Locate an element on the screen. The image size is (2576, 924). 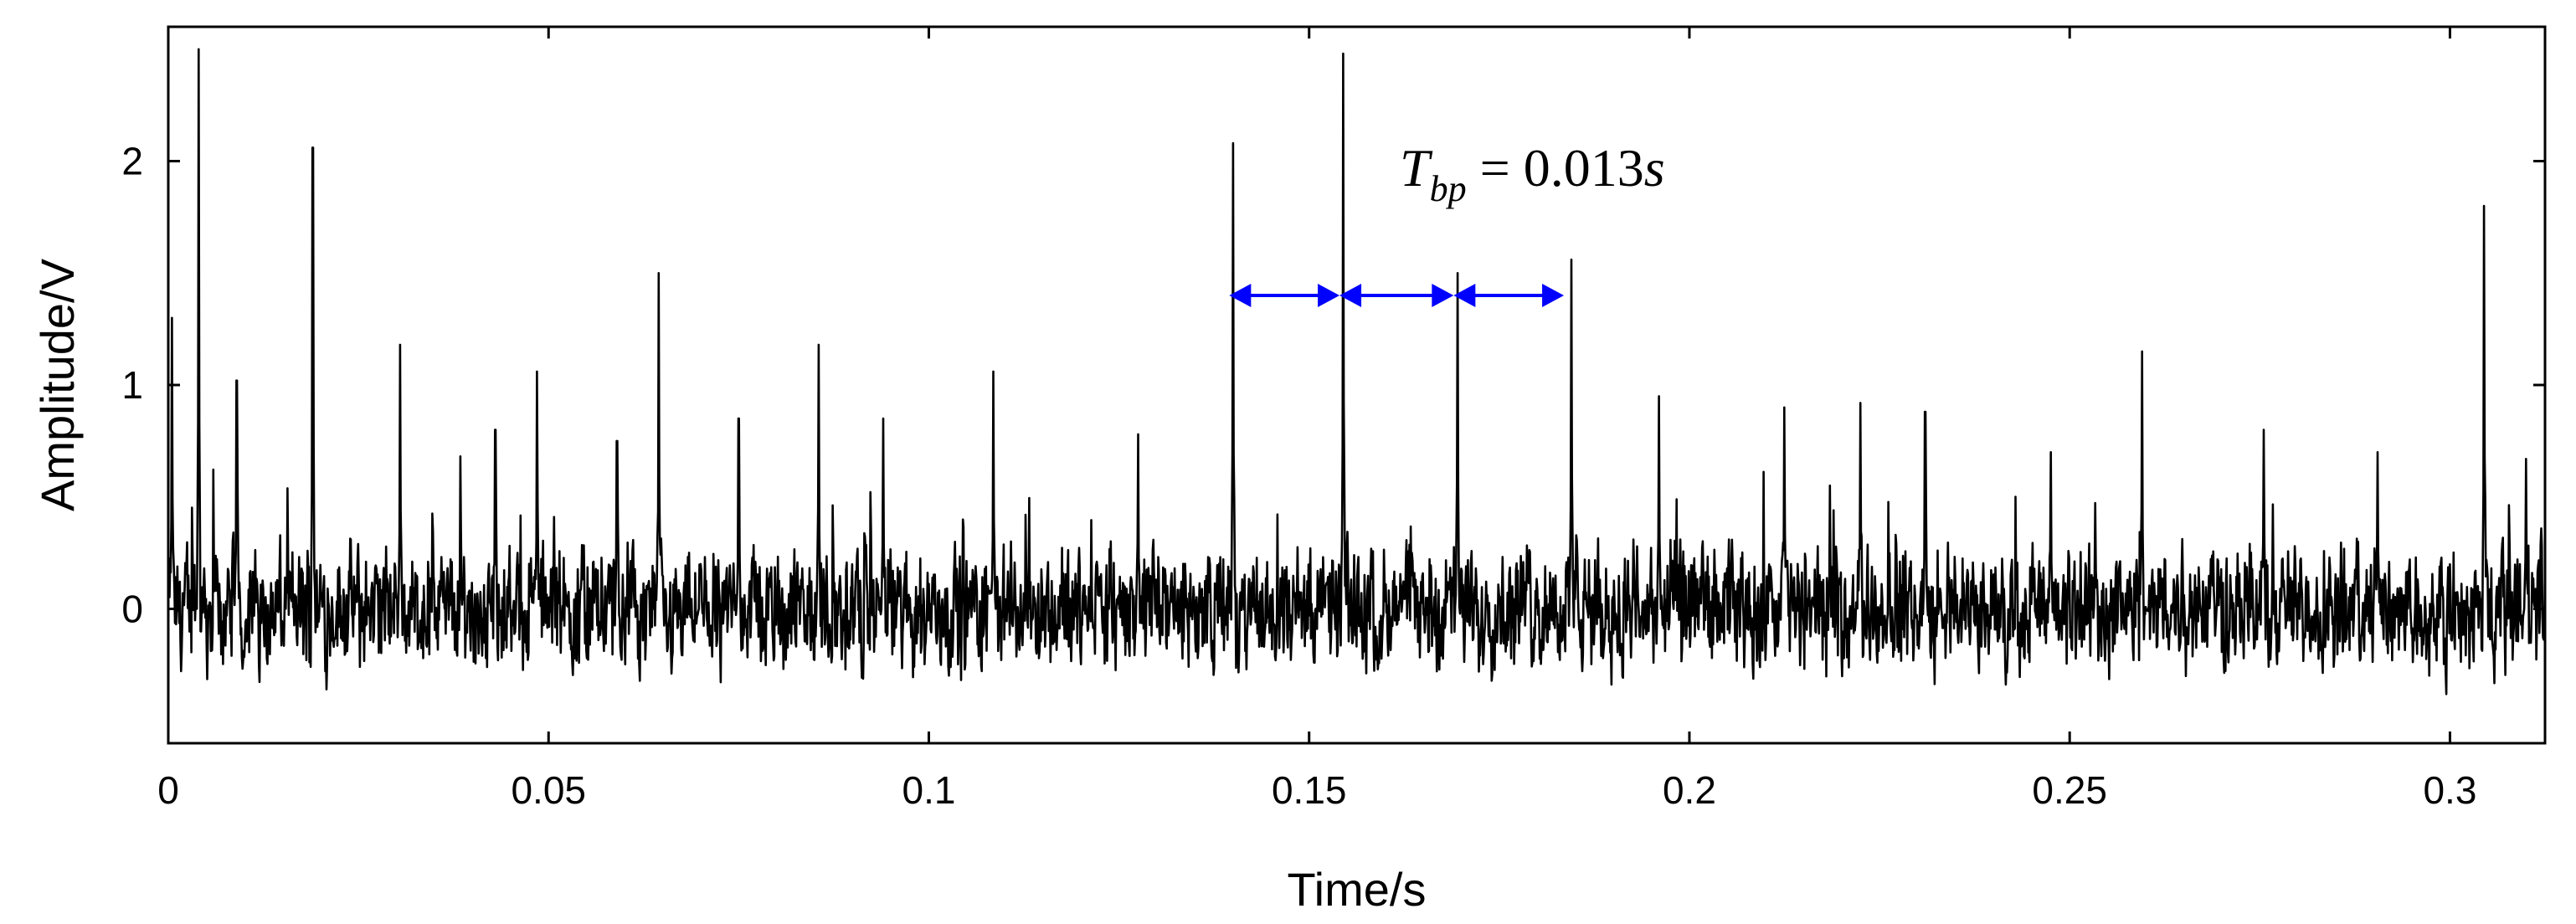
period-annotation: Tbp = 0.013s is located at coordinates (1532, 174).